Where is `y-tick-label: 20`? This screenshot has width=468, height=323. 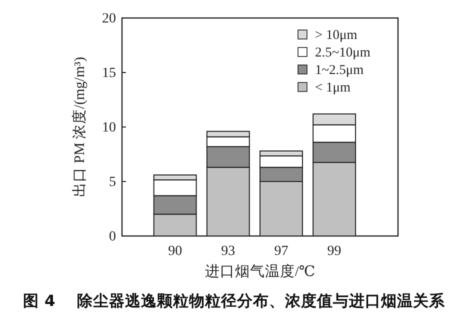 y-tick-label: 20 is located at coordinates (109, 19).